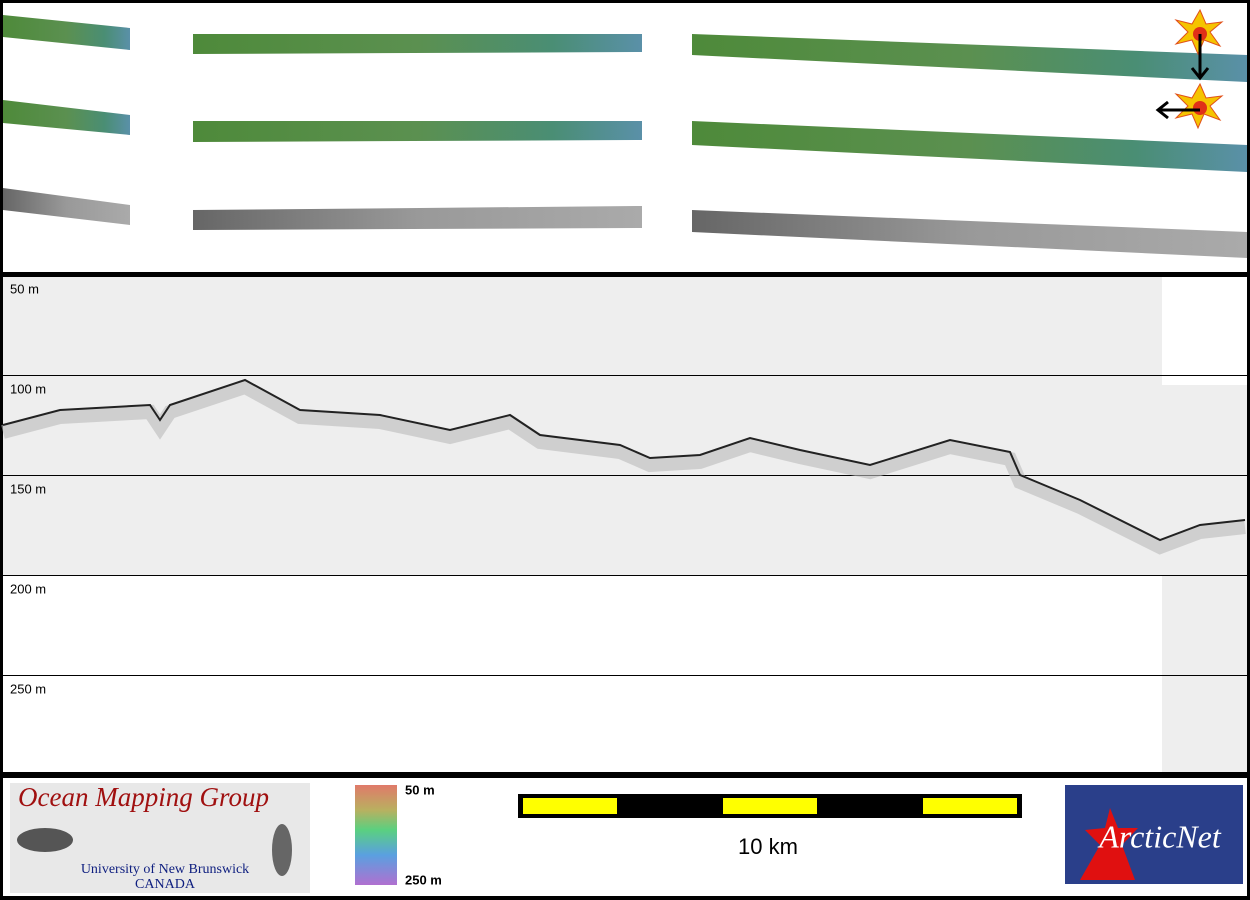  What do you see at coordinates (423, 879) in the screenshot?
I see `legend-bottom: 250 m` at bounding box center [423, 879].